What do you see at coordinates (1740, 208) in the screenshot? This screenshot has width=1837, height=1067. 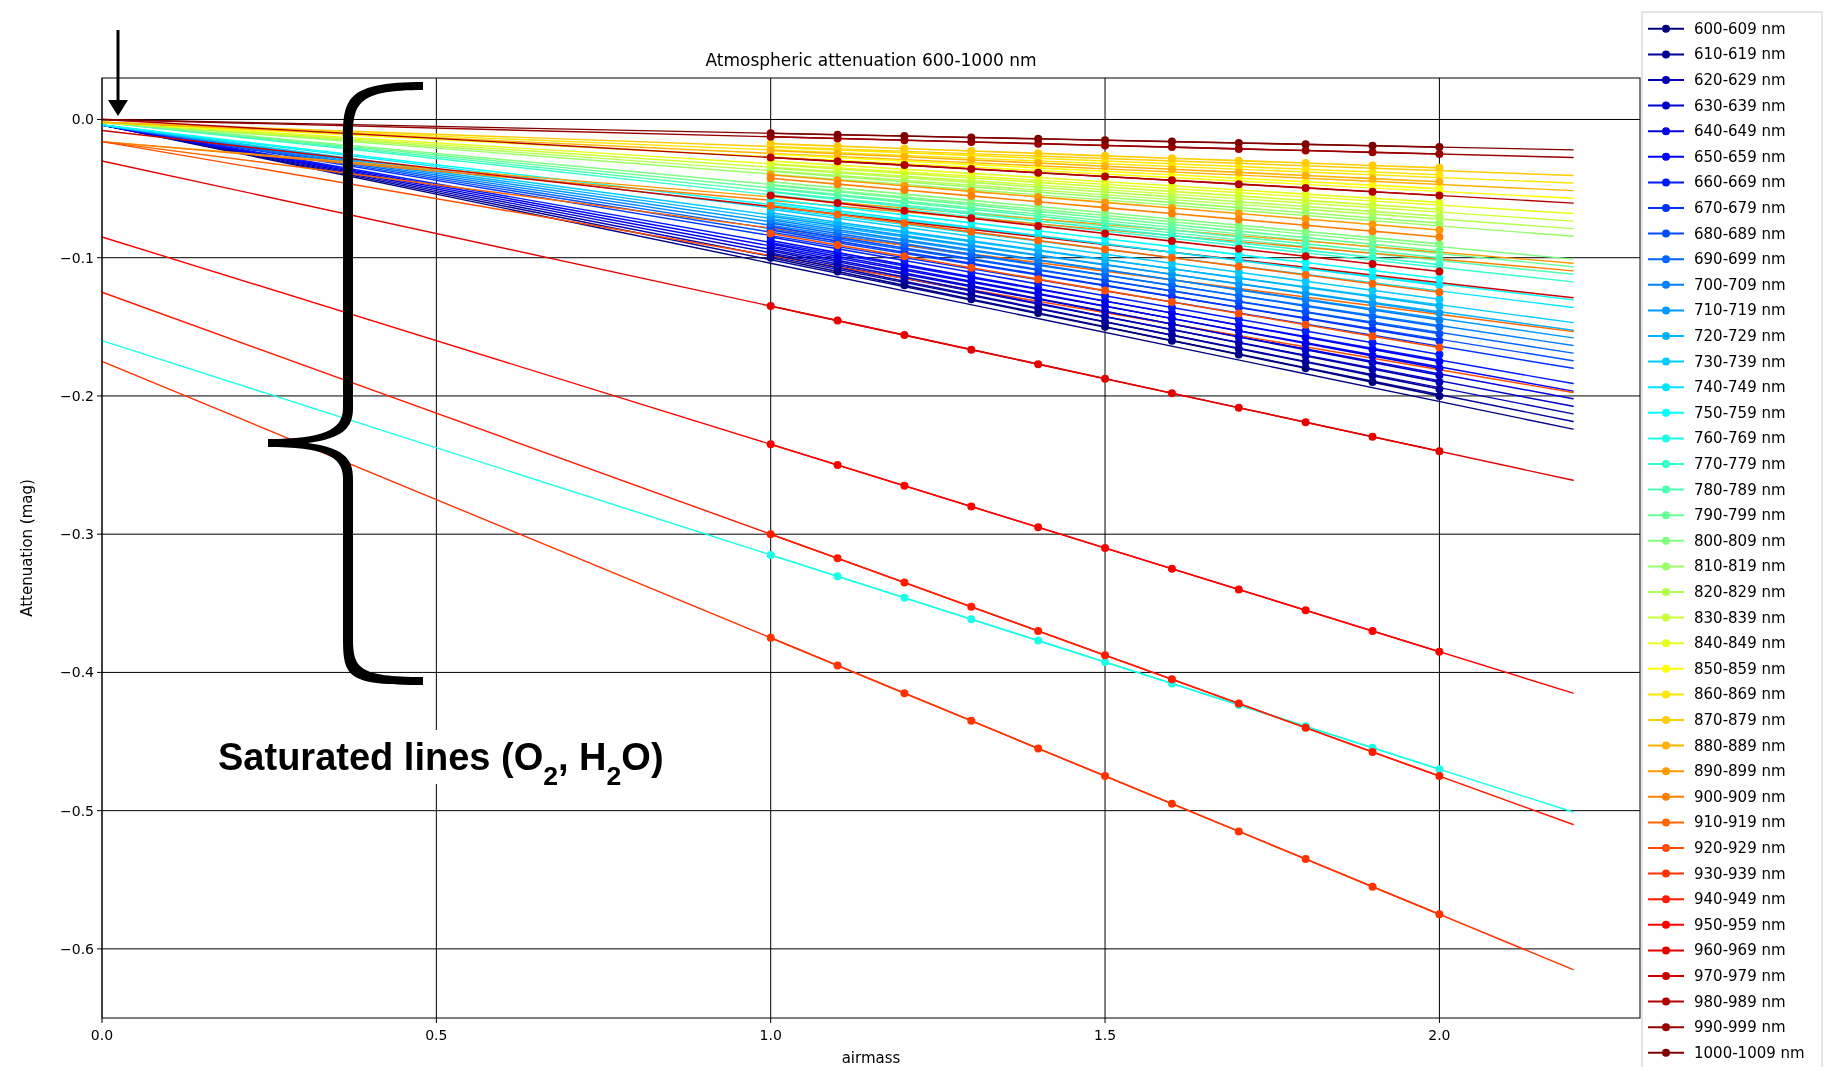 I see `legend-label: 670-679 nm` at bounding box center [1740, 208].